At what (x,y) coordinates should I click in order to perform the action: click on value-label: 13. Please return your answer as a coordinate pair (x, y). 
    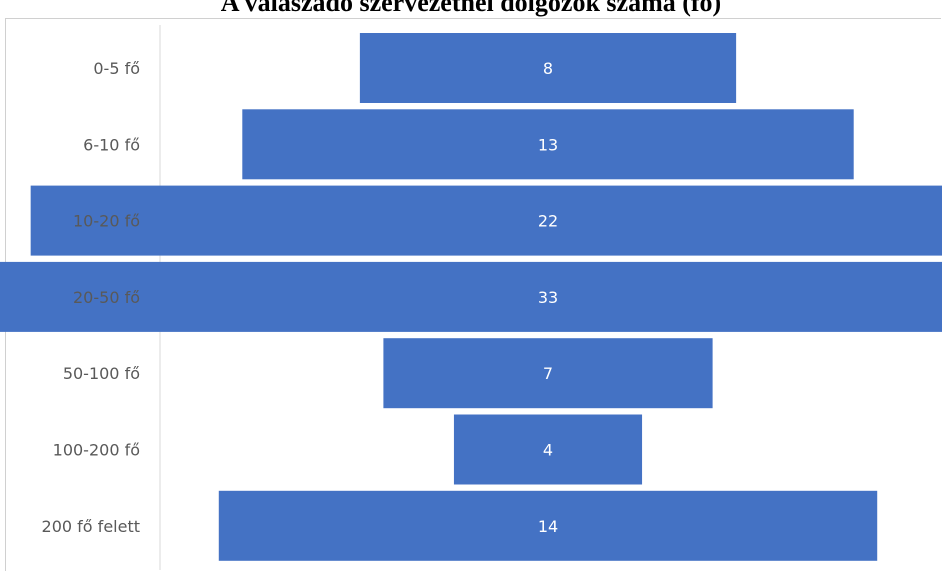
    Looking at the image, I should click on (548, 144).